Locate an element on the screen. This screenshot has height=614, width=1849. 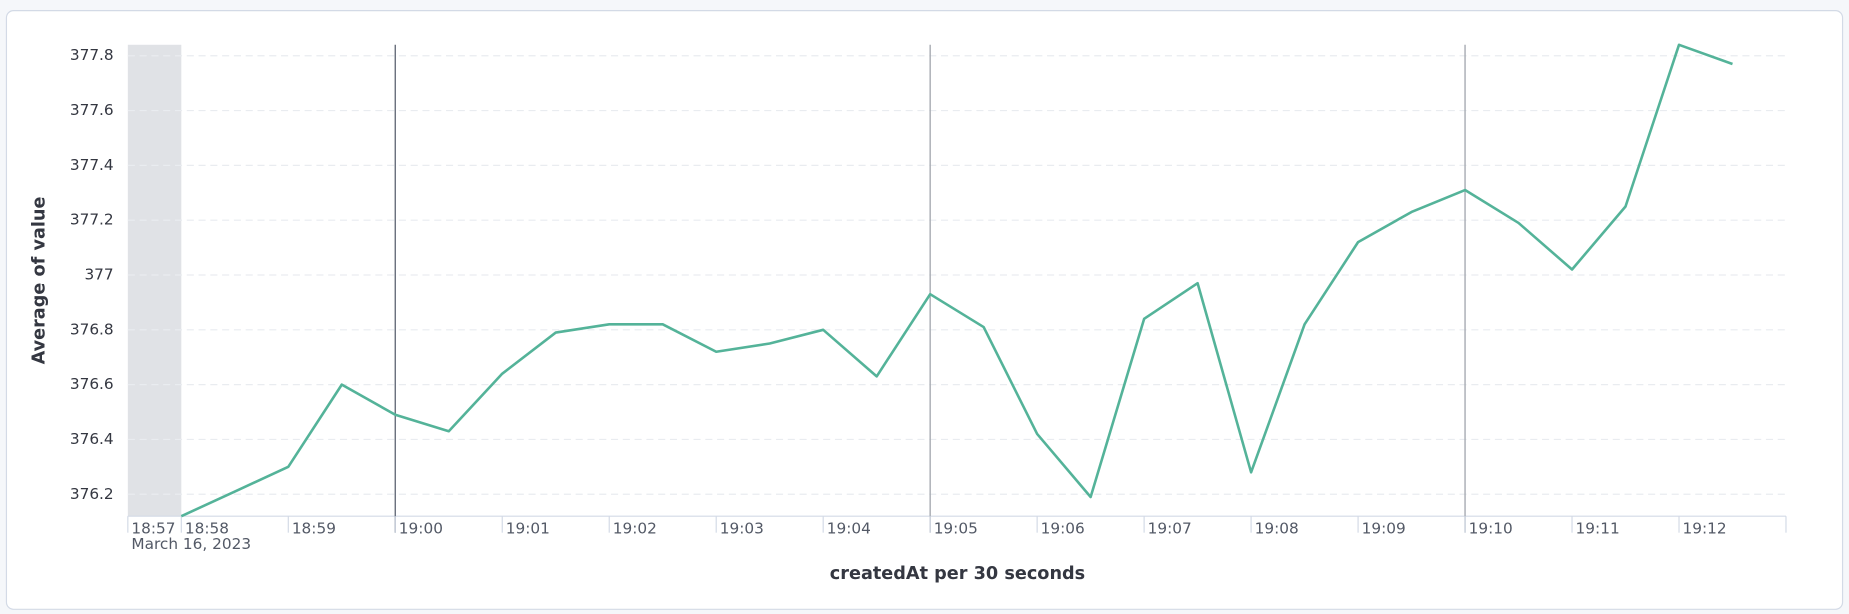
y-tick-label: 376.2 is located at coordinates (92, 494).